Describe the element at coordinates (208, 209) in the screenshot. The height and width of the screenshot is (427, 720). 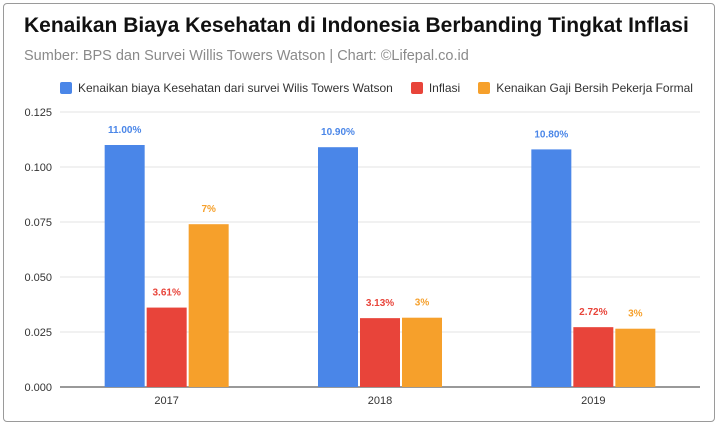
I see `data-label: 7%` at that location.